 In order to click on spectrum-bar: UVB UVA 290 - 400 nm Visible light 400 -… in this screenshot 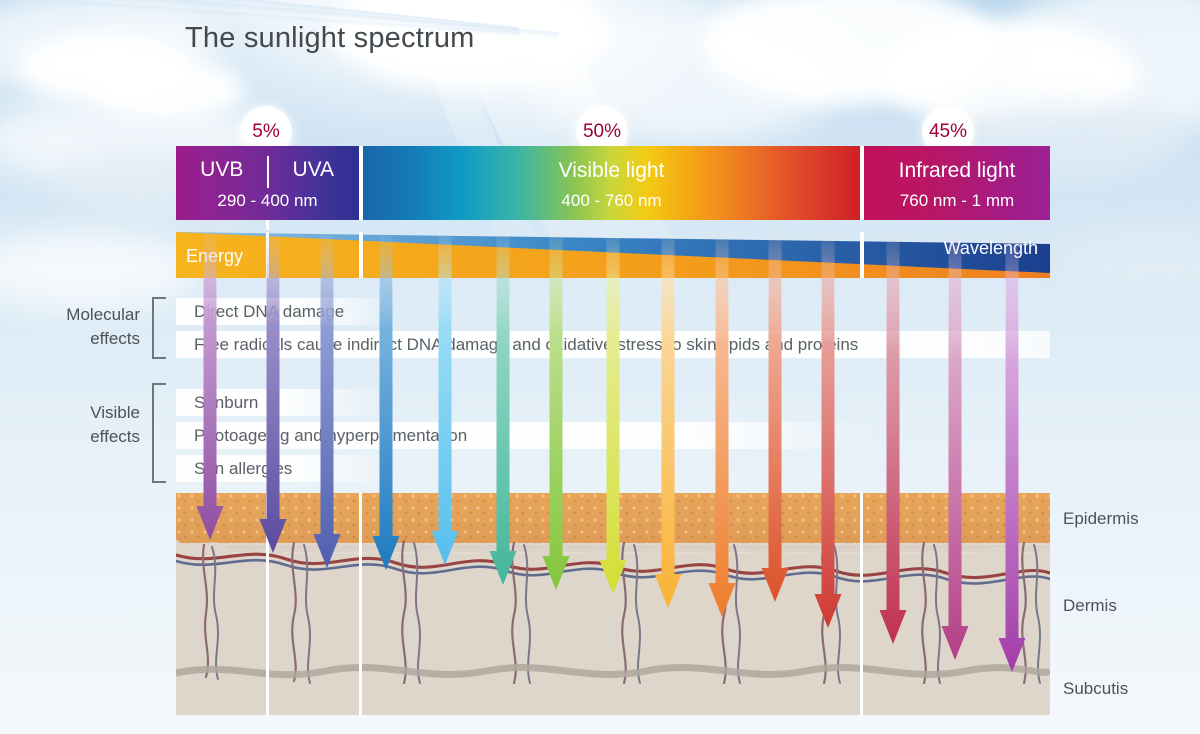, I will do `click(613, 183)`.